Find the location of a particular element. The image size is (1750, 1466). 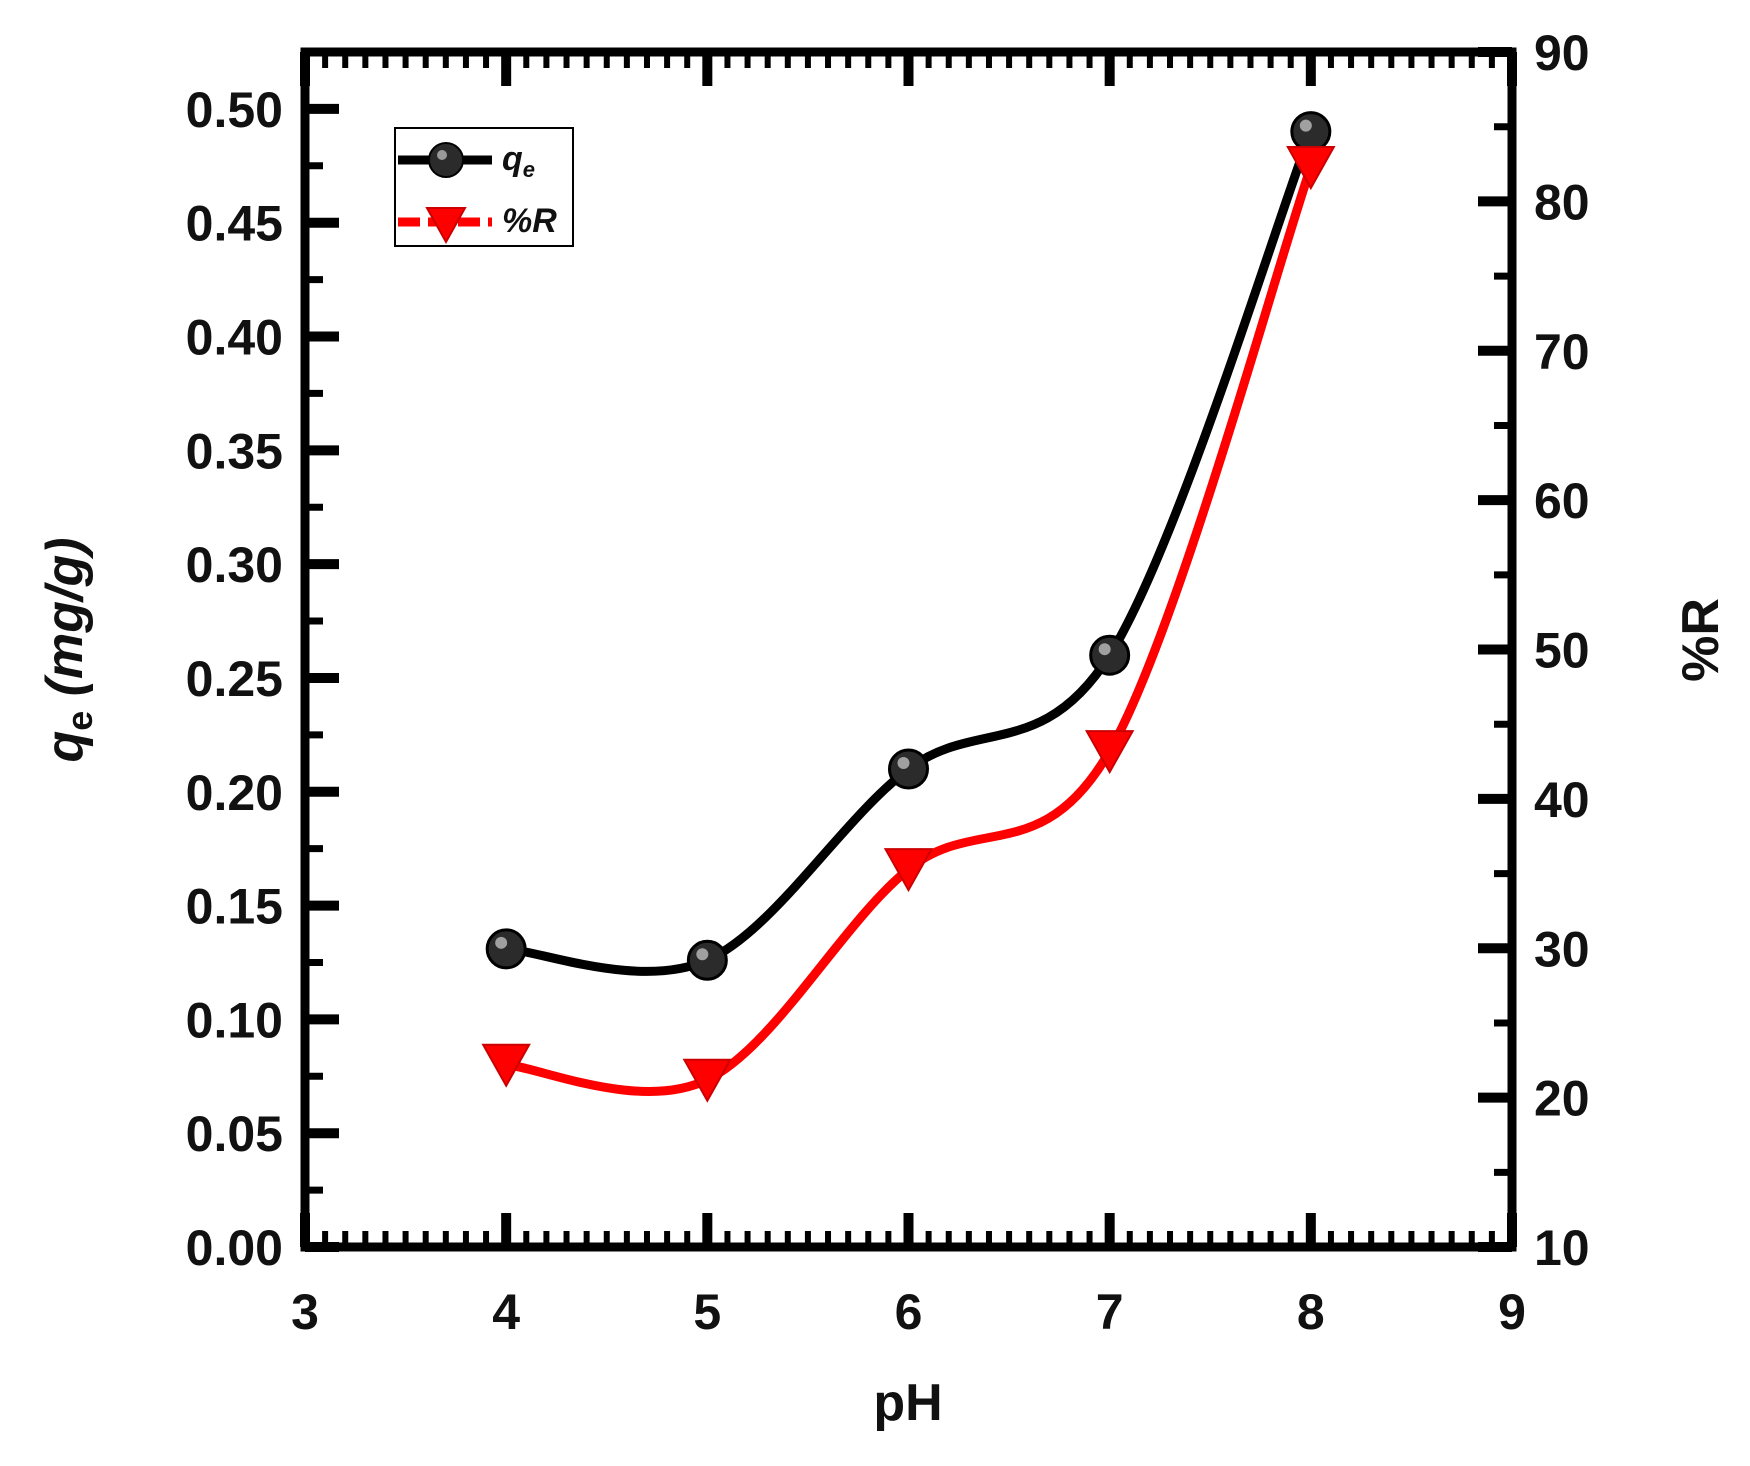

left-axis-title-sub: e is located at coordinates (79, 721).